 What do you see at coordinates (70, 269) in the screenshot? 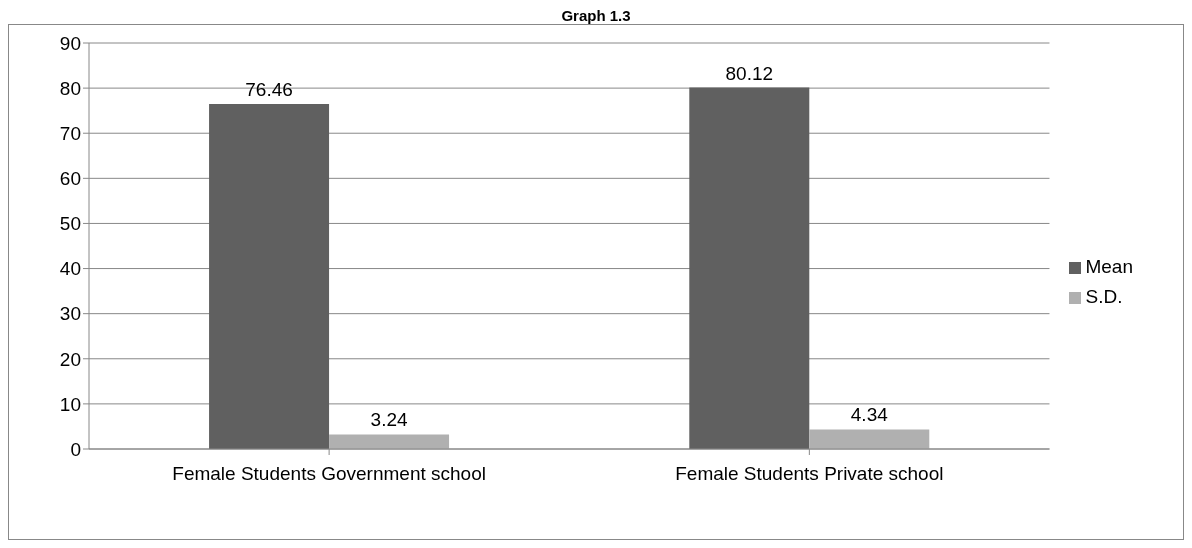
I see `y-tick-label: 40` at bounding box center [70, 269].